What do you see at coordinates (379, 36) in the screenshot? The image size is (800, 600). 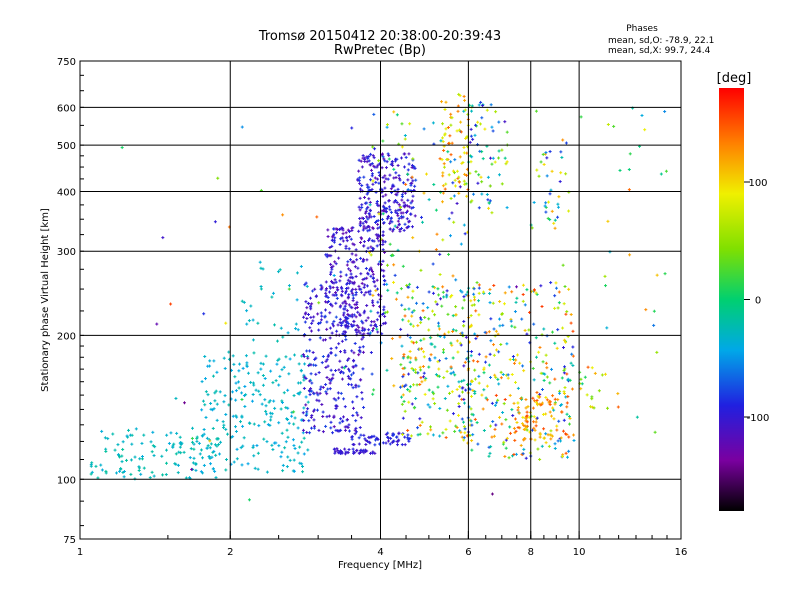 I see `chart-title: Tromsø 20150412 20:38:00-20:39:43` at bounding box center [379, 36].